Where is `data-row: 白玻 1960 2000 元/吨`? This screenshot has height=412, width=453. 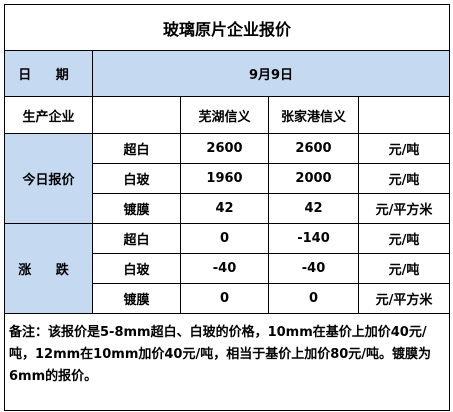
data-row: 白玻 1960 2000 元/吨 is located at coordinates (228, 178).